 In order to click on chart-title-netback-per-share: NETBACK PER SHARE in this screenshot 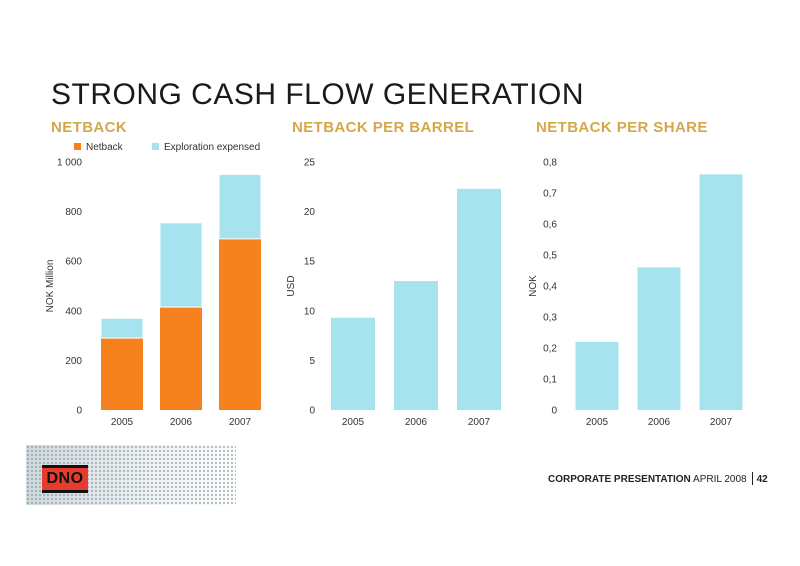, I will do `click(622, 127)`.